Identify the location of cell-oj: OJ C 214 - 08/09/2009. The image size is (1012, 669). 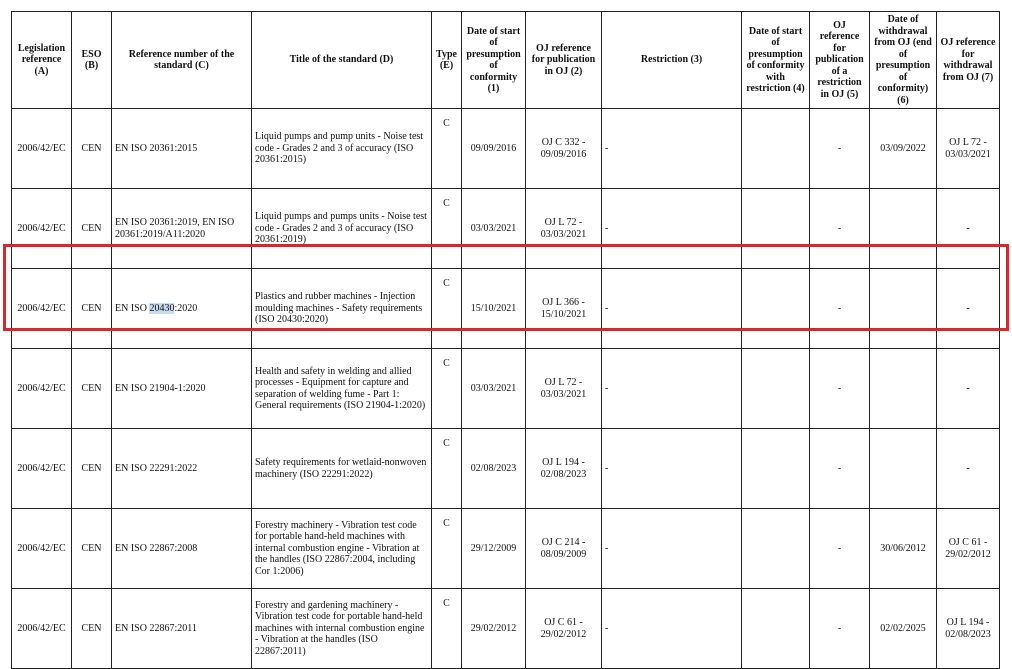
(563, 548).